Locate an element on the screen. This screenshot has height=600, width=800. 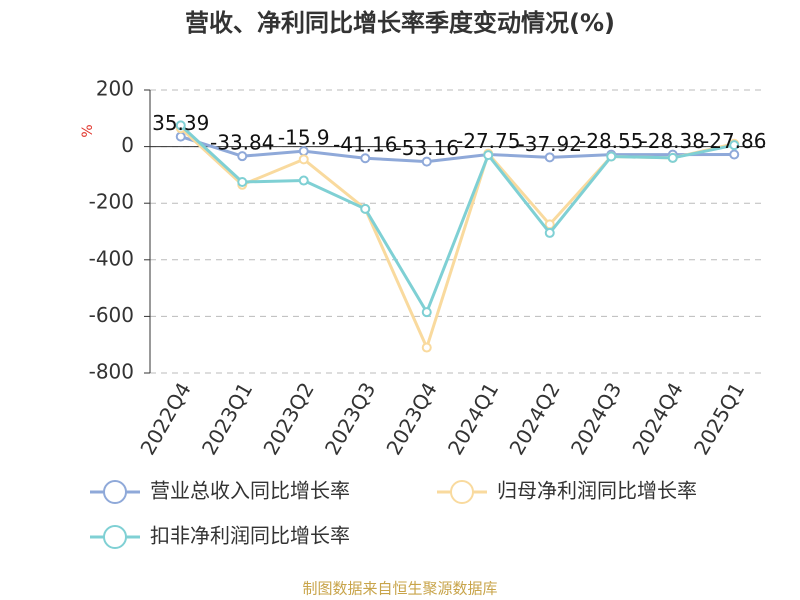
x-tick-label: 2025Q1 is located at coordinates (719, 418).